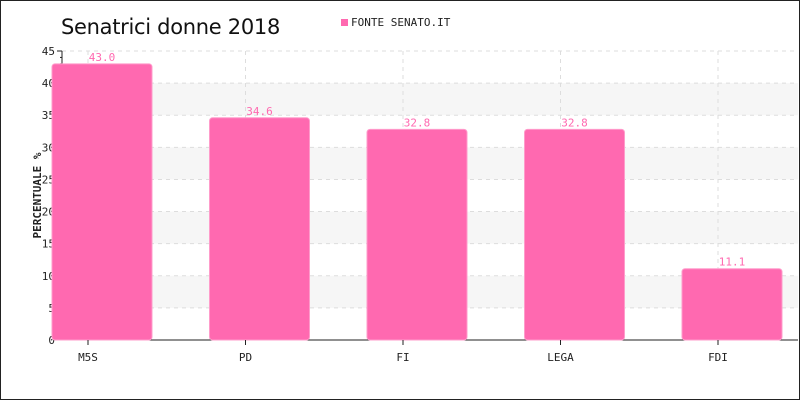 Image resolution: width=800 pixels, height=401 pixels. Describe the element at coordinates (344, 22) in the screenshot. I see `legend-swatch` at that location.